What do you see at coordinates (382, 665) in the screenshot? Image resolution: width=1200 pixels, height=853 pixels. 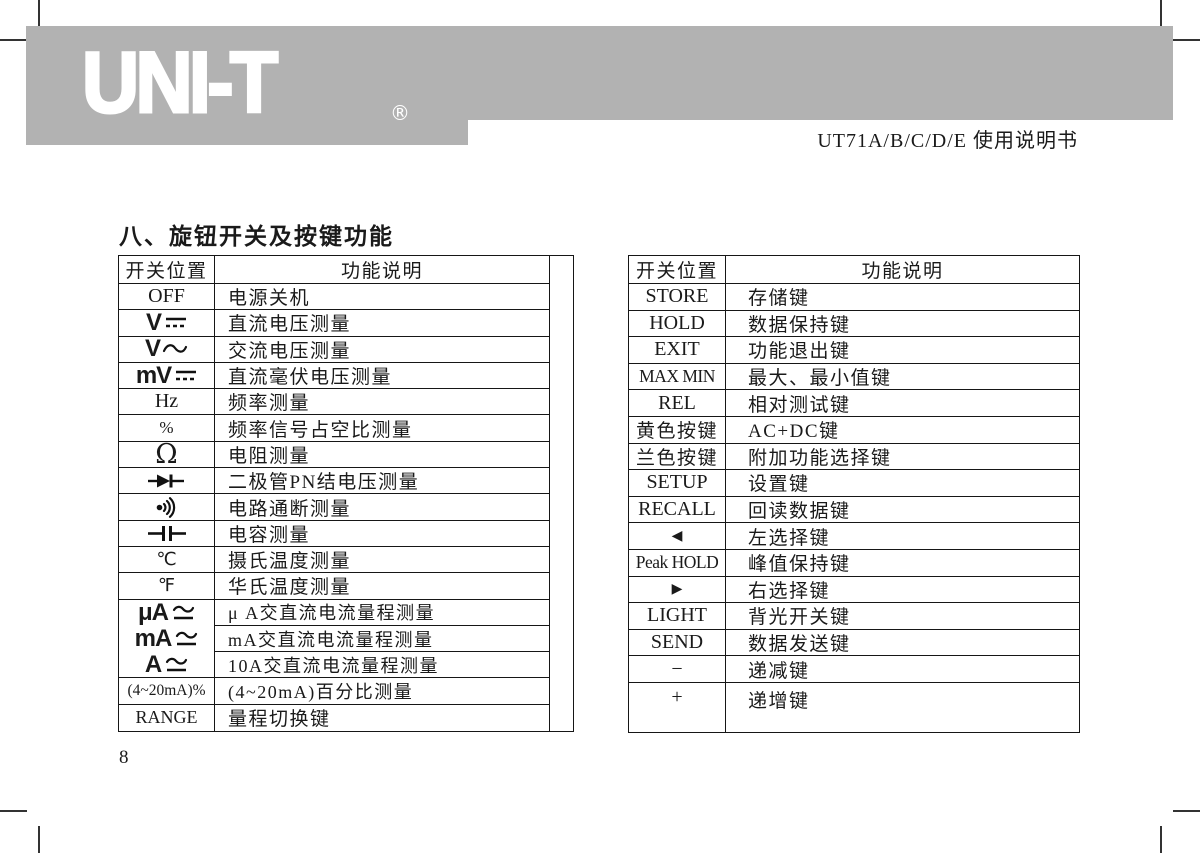 I see `function-desc-cell: 10A交直流电流量程测量` at bounding box center [382, 665].